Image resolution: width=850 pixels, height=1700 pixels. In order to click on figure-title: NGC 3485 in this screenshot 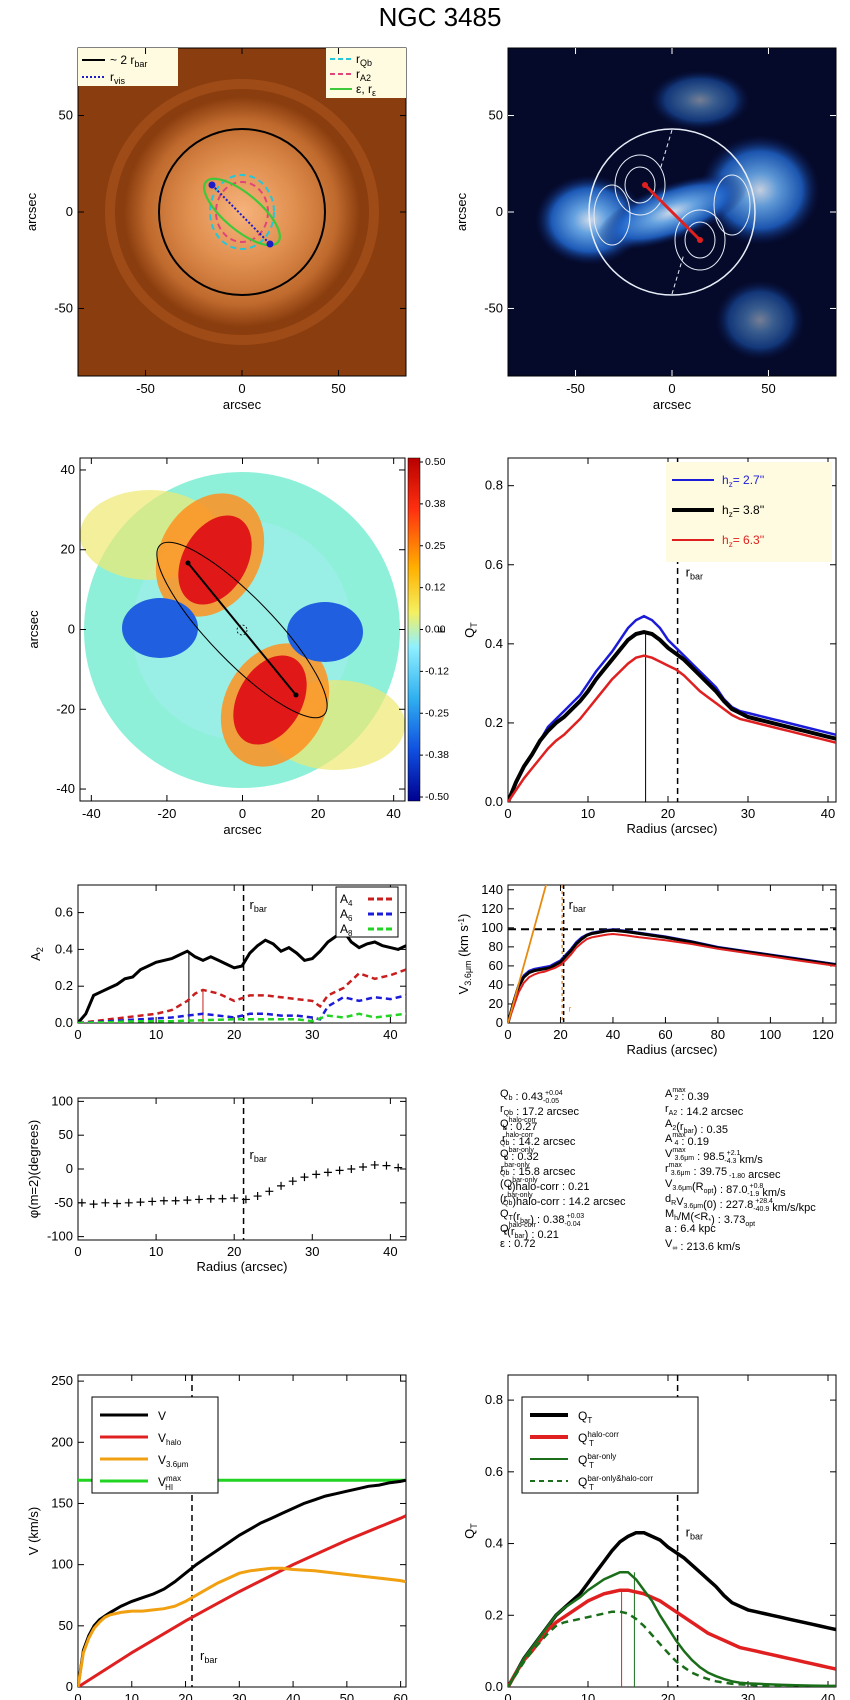, I will do `click(440, 17)`.